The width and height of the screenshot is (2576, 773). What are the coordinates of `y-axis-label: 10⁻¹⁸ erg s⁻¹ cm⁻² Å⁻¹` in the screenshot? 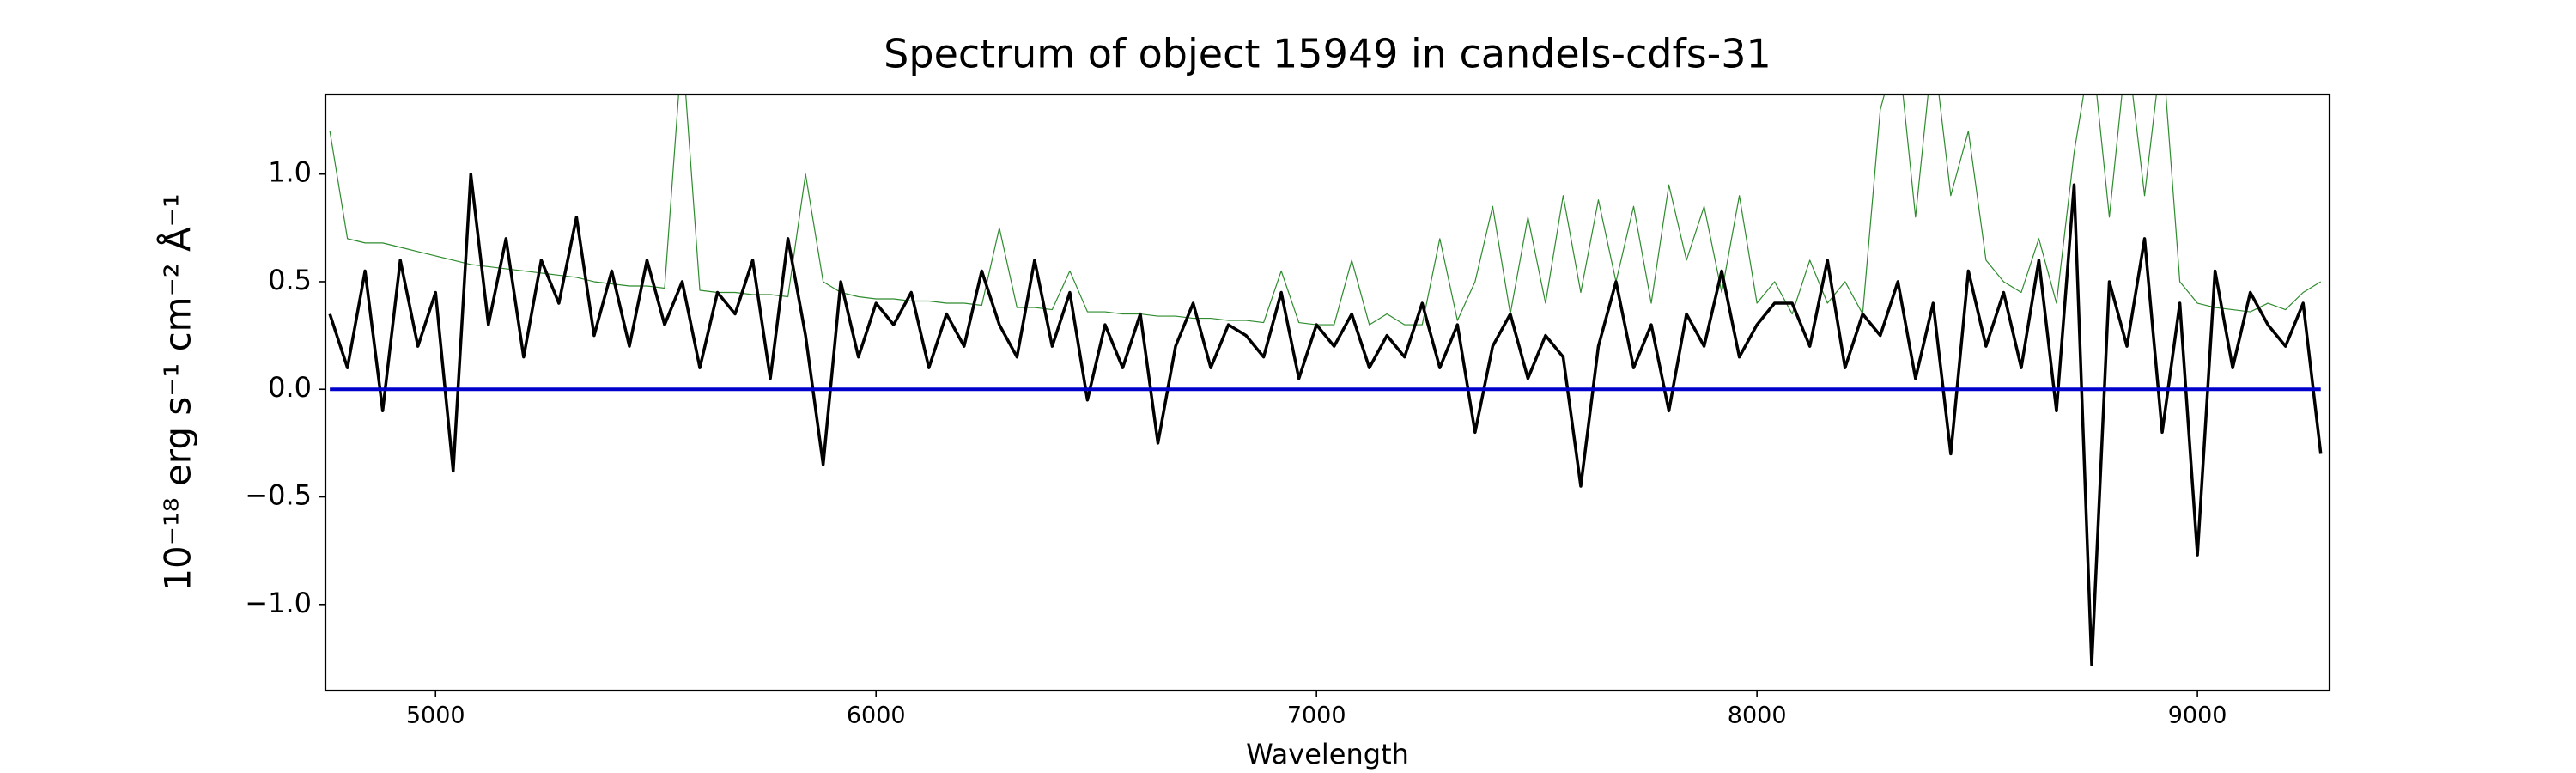 It's located at (177, 392).